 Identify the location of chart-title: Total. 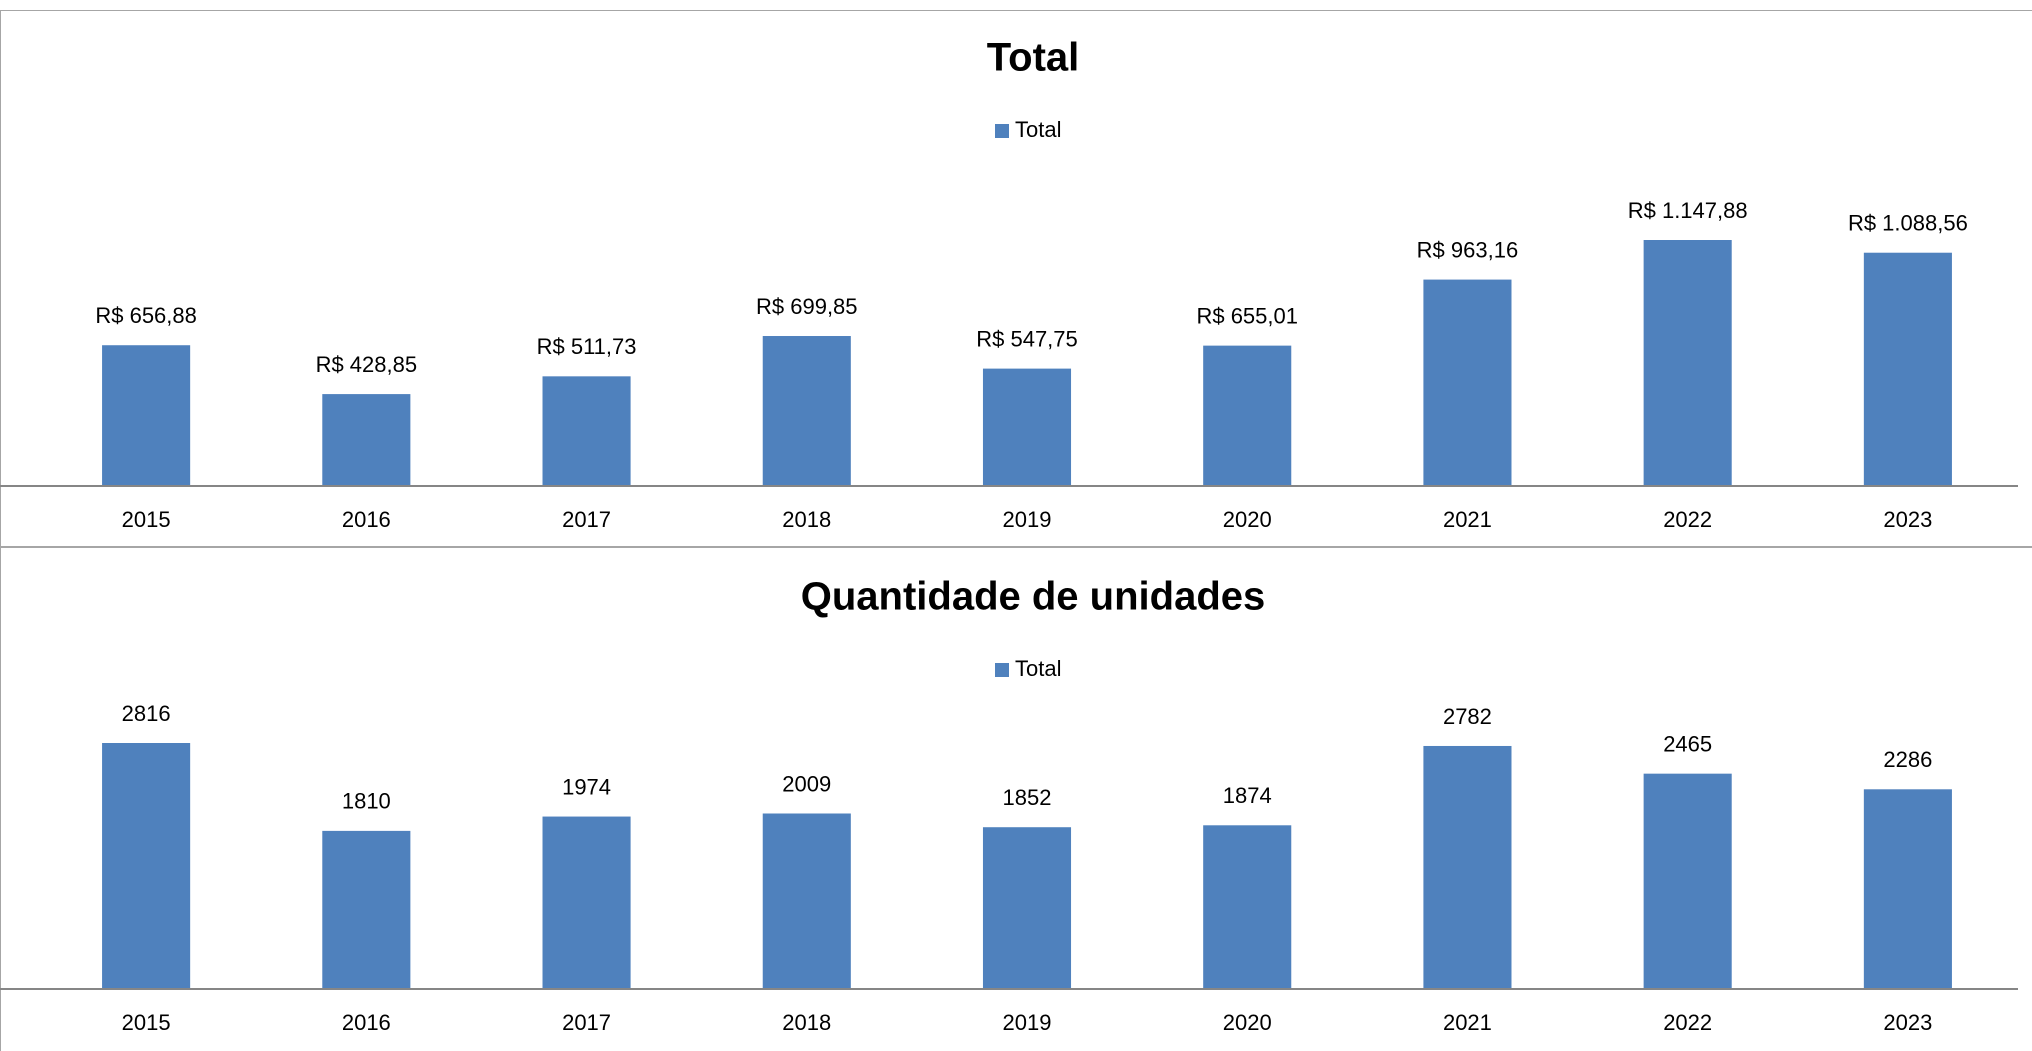
(1033, 58).